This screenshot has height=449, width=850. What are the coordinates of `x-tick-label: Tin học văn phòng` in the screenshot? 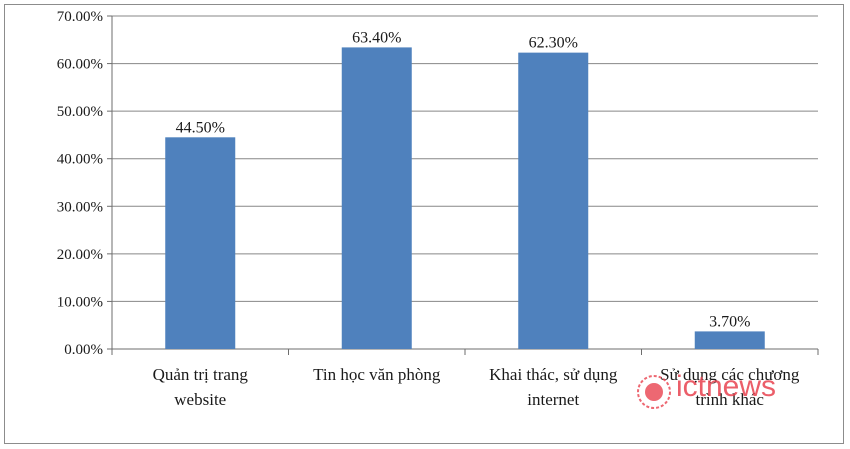 It's located at (377, 374).